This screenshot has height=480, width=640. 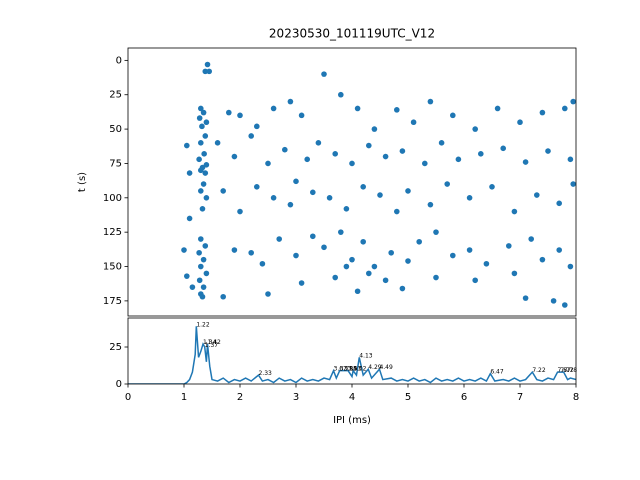 I want to click on line, so click(x=352, y=355).